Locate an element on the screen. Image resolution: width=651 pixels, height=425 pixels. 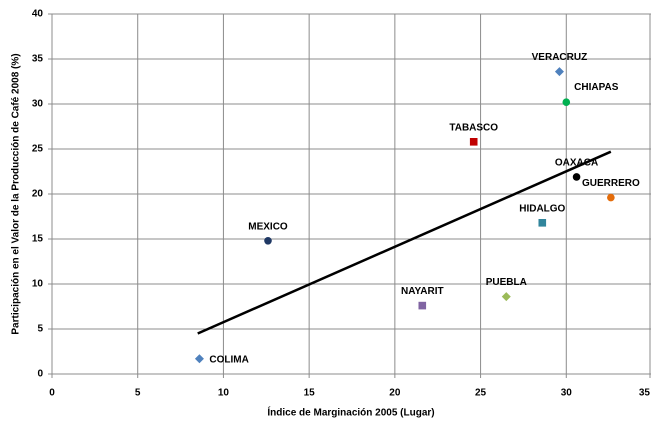
point-label: CHIAPAS is located at coordinates (596, 87).